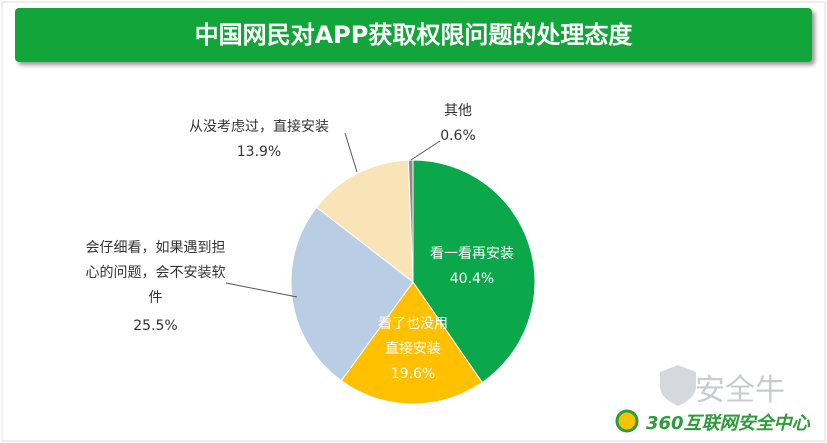  What do you see at coordinates (413, 374) in the screenshot?
I see `value-label: 19.6%` at bounding box center [413, 374].